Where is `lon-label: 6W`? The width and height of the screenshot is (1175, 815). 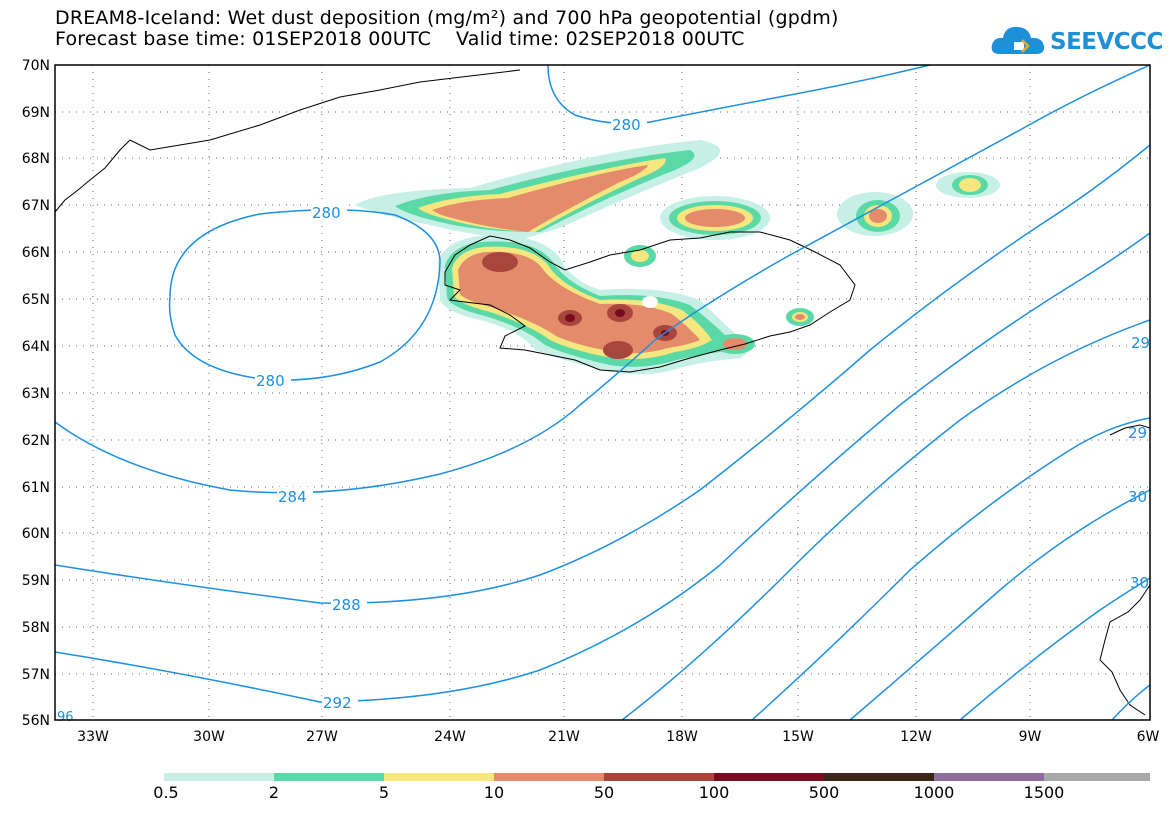
lon-label: 6W is located at coordinates (1148, 737).